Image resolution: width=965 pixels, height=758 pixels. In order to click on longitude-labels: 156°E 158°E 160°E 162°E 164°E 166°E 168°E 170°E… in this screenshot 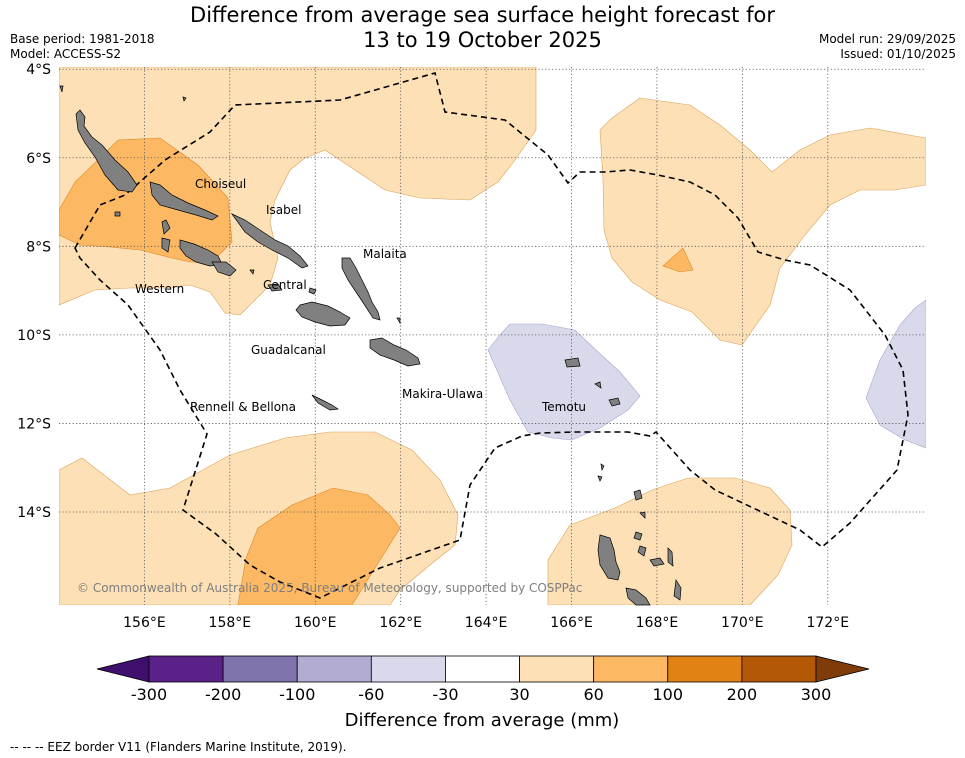, I will do `click(486, 623)`.